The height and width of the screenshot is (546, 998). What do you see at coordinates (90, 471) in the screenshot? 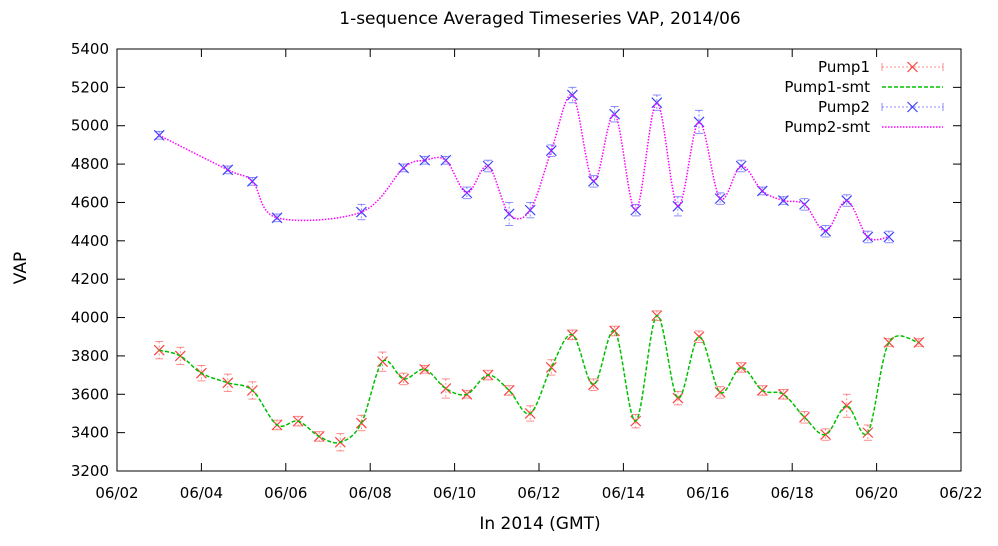
I see `y-tick-label: 3200` at bounding box center [90, 471].